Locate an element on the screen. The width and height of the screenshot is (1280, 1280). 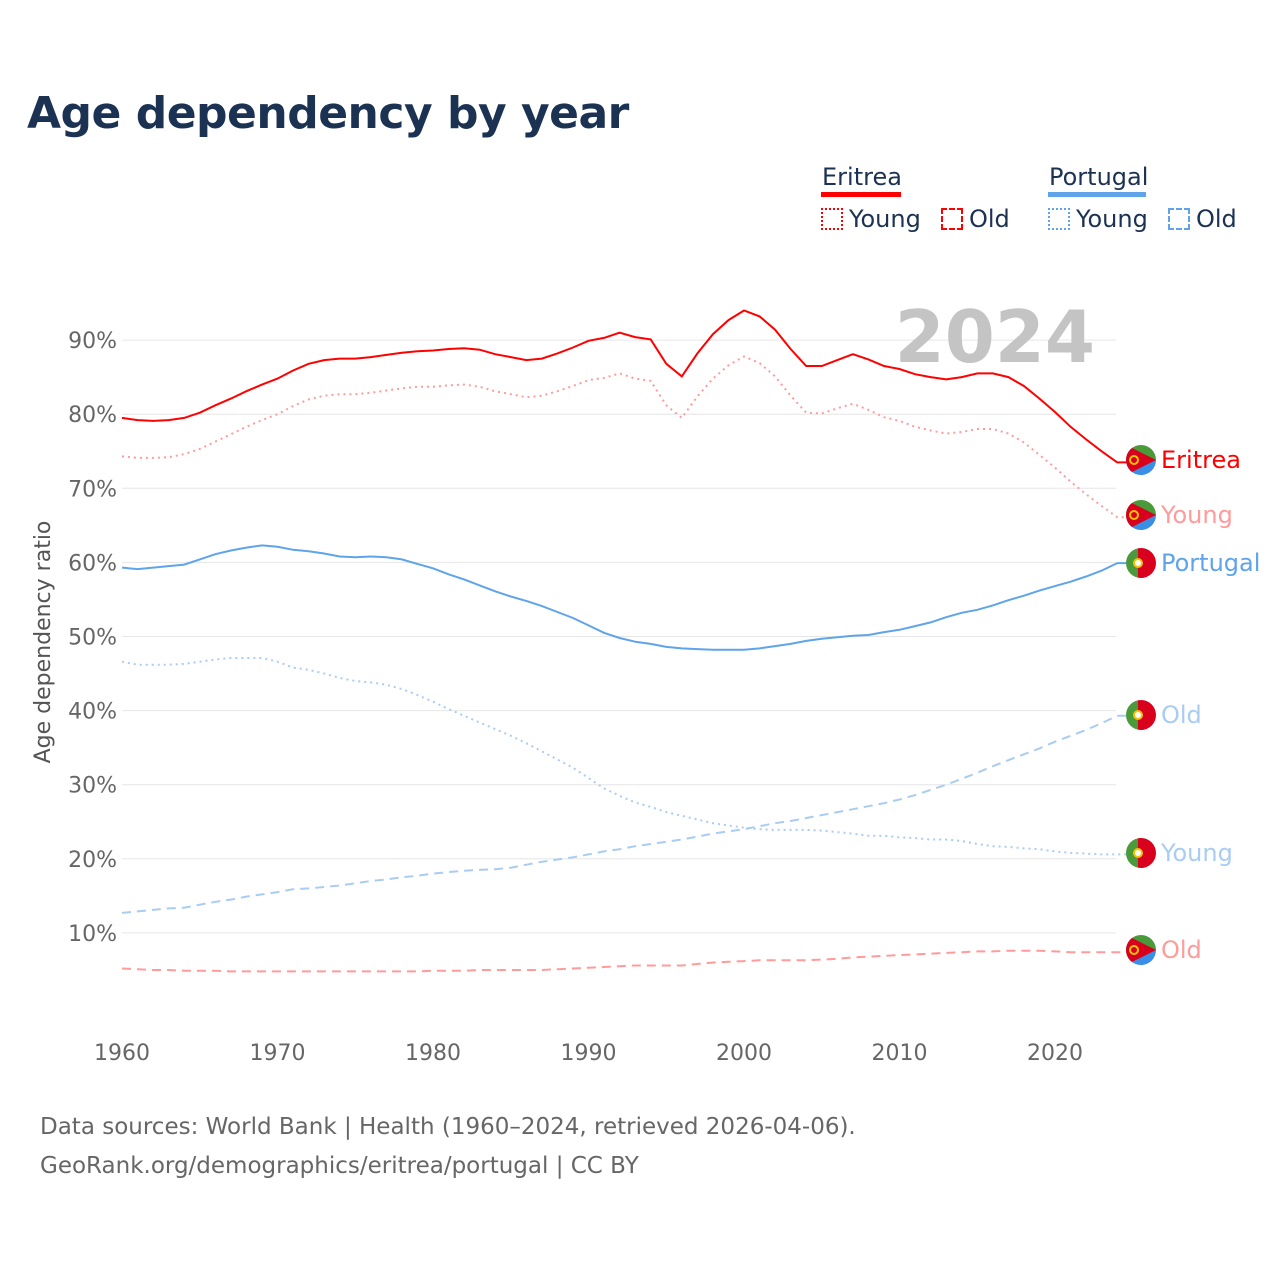
year-watermark: 2024 is located at coordinates (995, 337).